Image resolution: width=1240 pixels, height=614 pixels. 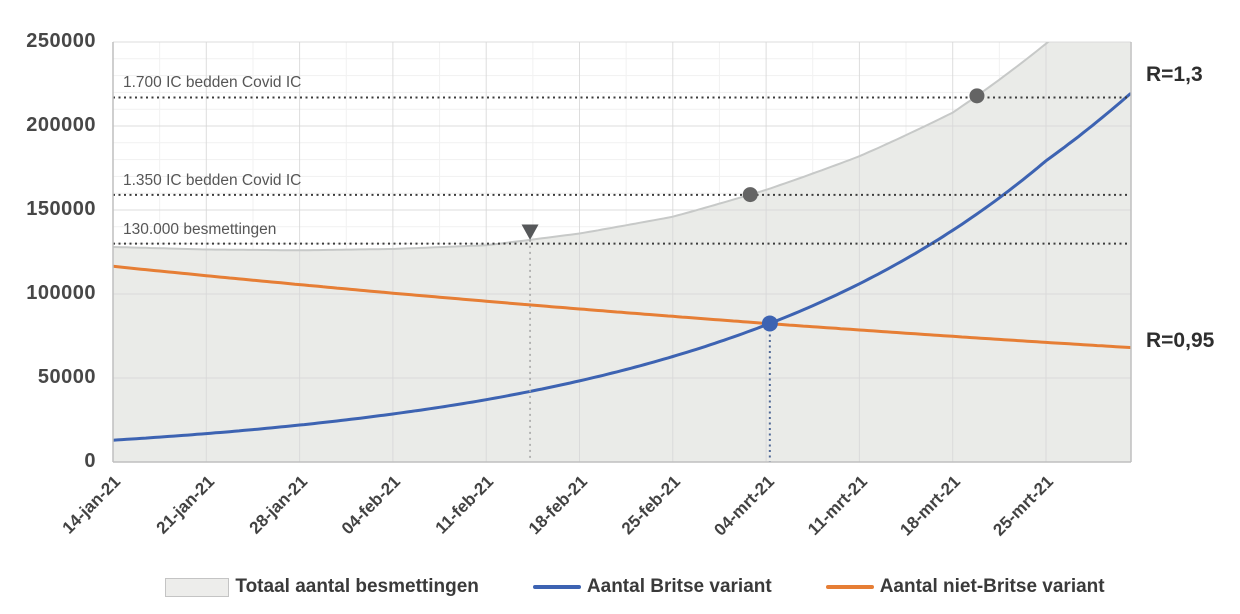 I want to click on total-crosses-130000-marker, so click(x=530, y=232).